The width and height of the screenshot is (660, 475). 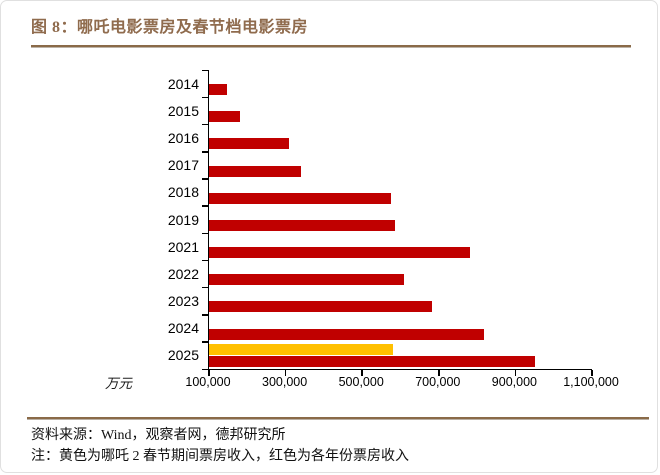 What do you see at coordinates (320, 307) in the screenshot?
I see `bar-total-2023` at bounding box center [320, 307].